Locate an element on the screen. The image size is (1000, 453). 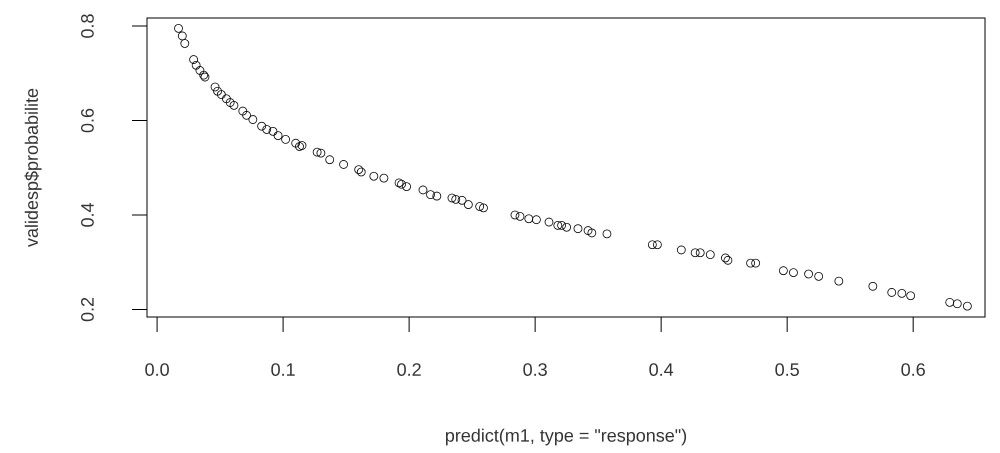
x-tick-label: 0.0 is located at coordinates (157, 369).